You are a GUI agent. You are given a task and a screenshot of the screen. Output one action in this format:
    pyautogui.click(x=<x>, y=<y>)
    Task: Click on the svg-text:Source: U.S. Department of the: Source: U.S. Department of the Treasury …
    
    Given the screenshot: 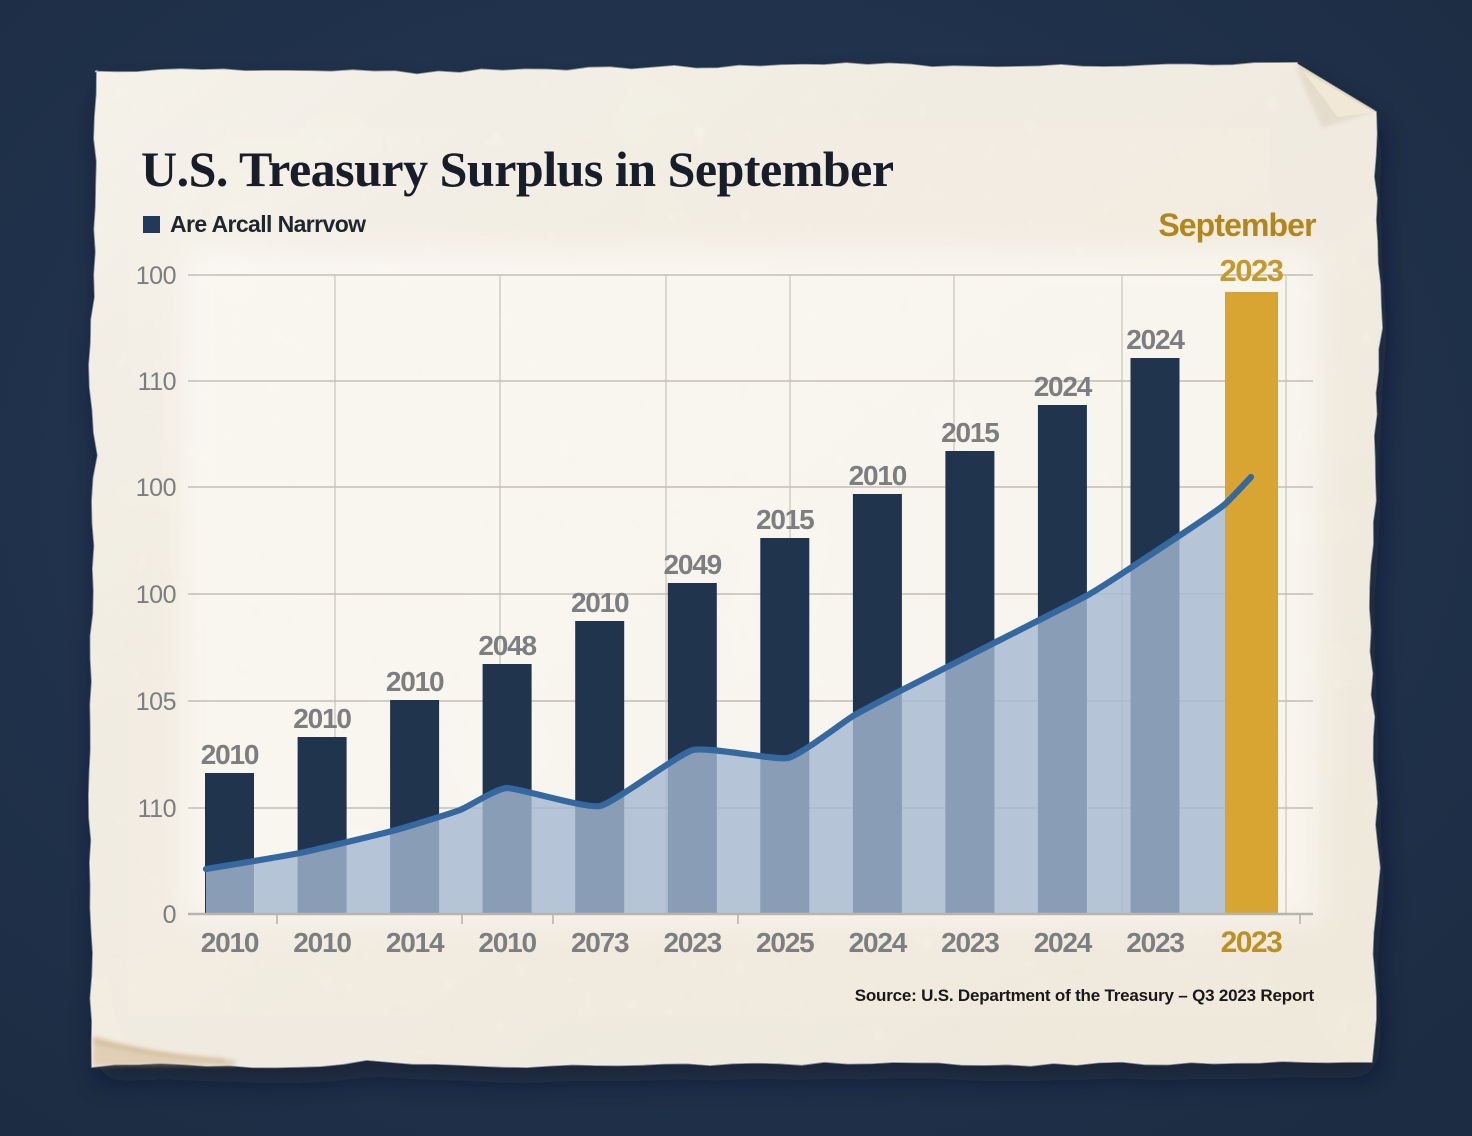 What is the action you would take?
    pyautogui.click(x=1085, y=995)
    